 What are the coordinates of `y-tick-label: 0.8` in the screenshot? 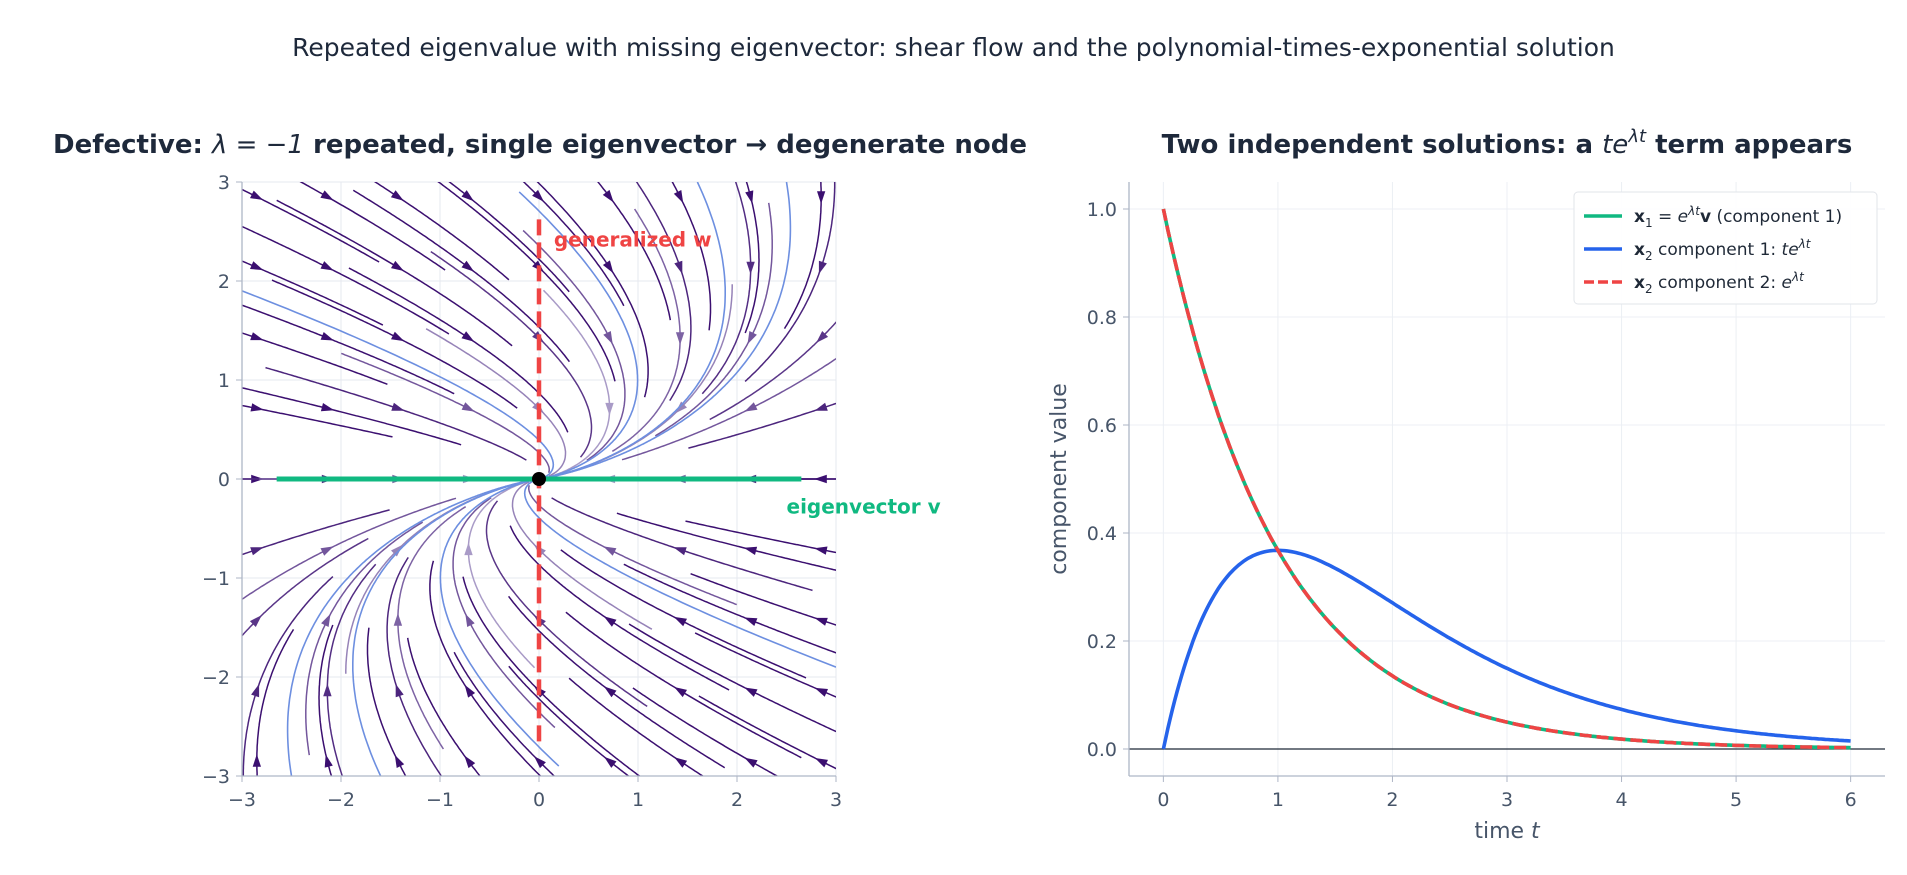 It's located at (1102, 318).